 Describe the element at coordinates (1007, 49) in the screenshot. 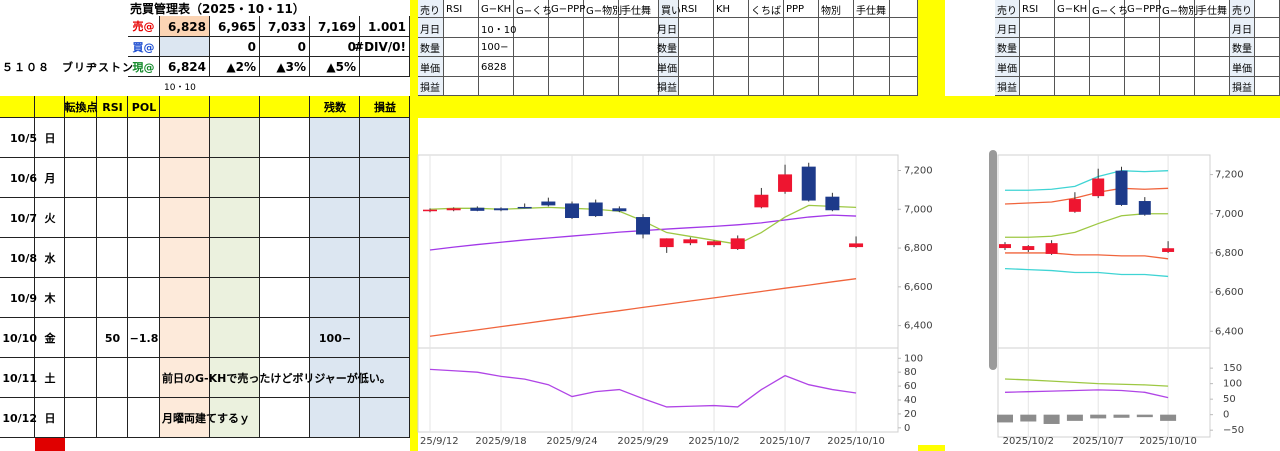

I see `trade-row-label: 数量` at that location.